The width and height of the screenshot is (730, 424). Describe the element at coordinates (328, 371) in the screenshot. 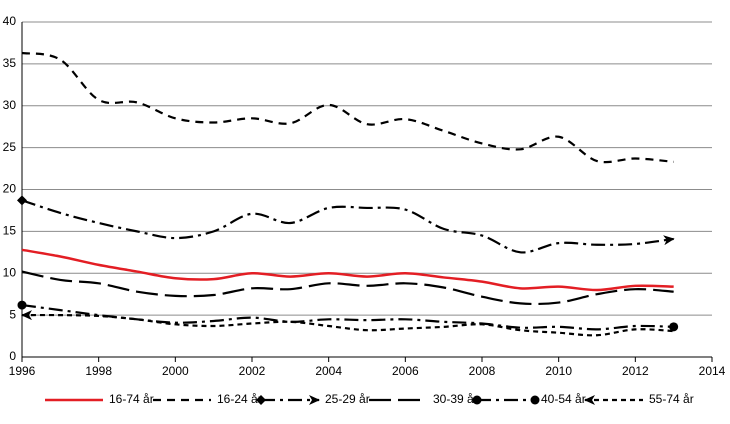

I see `x-tick-label: 2004` at that location.